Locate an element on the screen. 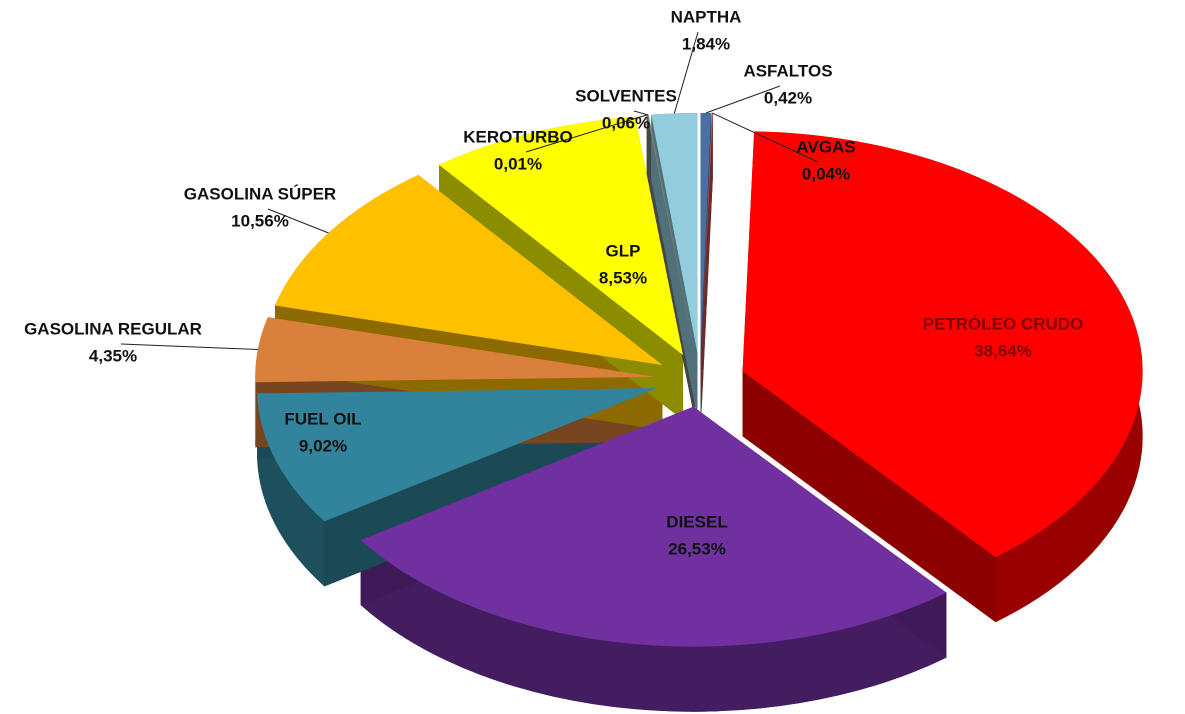 The image size is (1185, 714). slice-value: 8,53% is located at coordinates (623, 277).